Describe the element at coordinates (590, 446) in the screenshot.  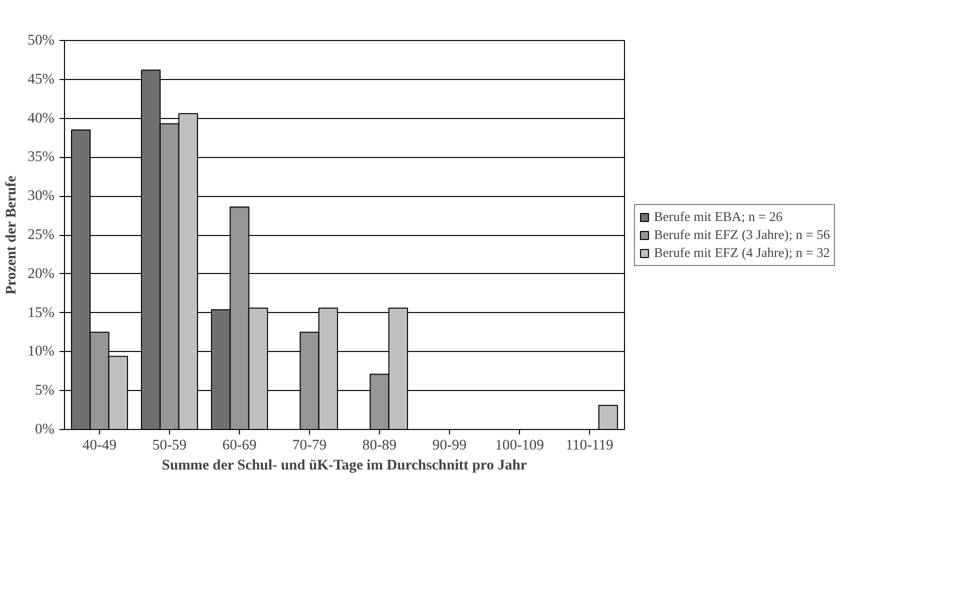
I see `x-tick-label: 110-119` at that location.